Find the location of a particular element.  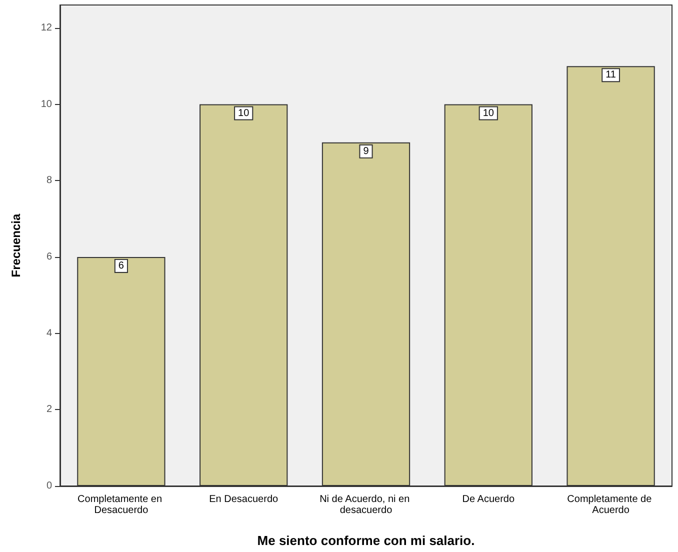

y-tick-label: 8 is located at coordinates (49, 180).